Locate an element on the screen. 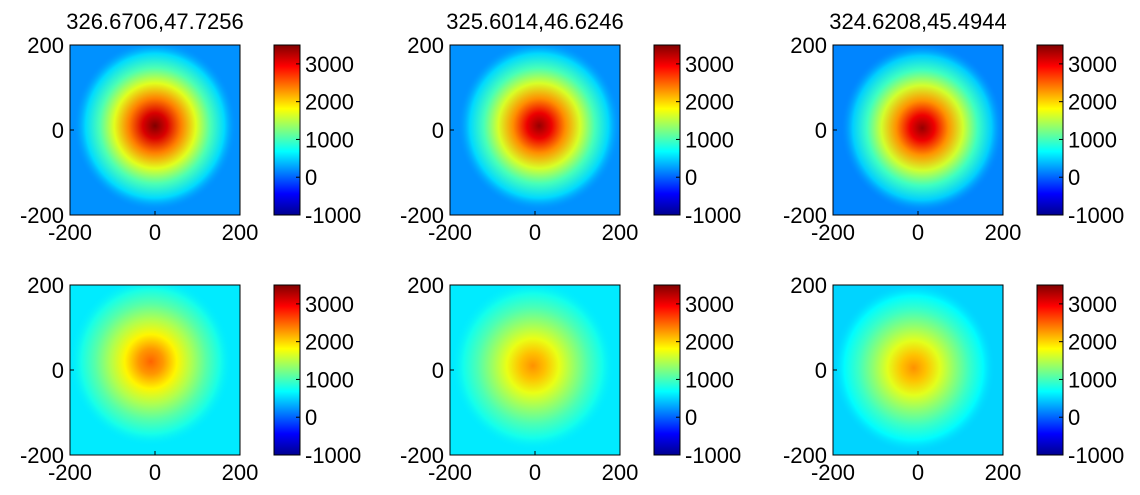 This screenshot has height=495, width=1140. subplot-title: 324.6208,45.4944 is located at coordinates (917, 21).